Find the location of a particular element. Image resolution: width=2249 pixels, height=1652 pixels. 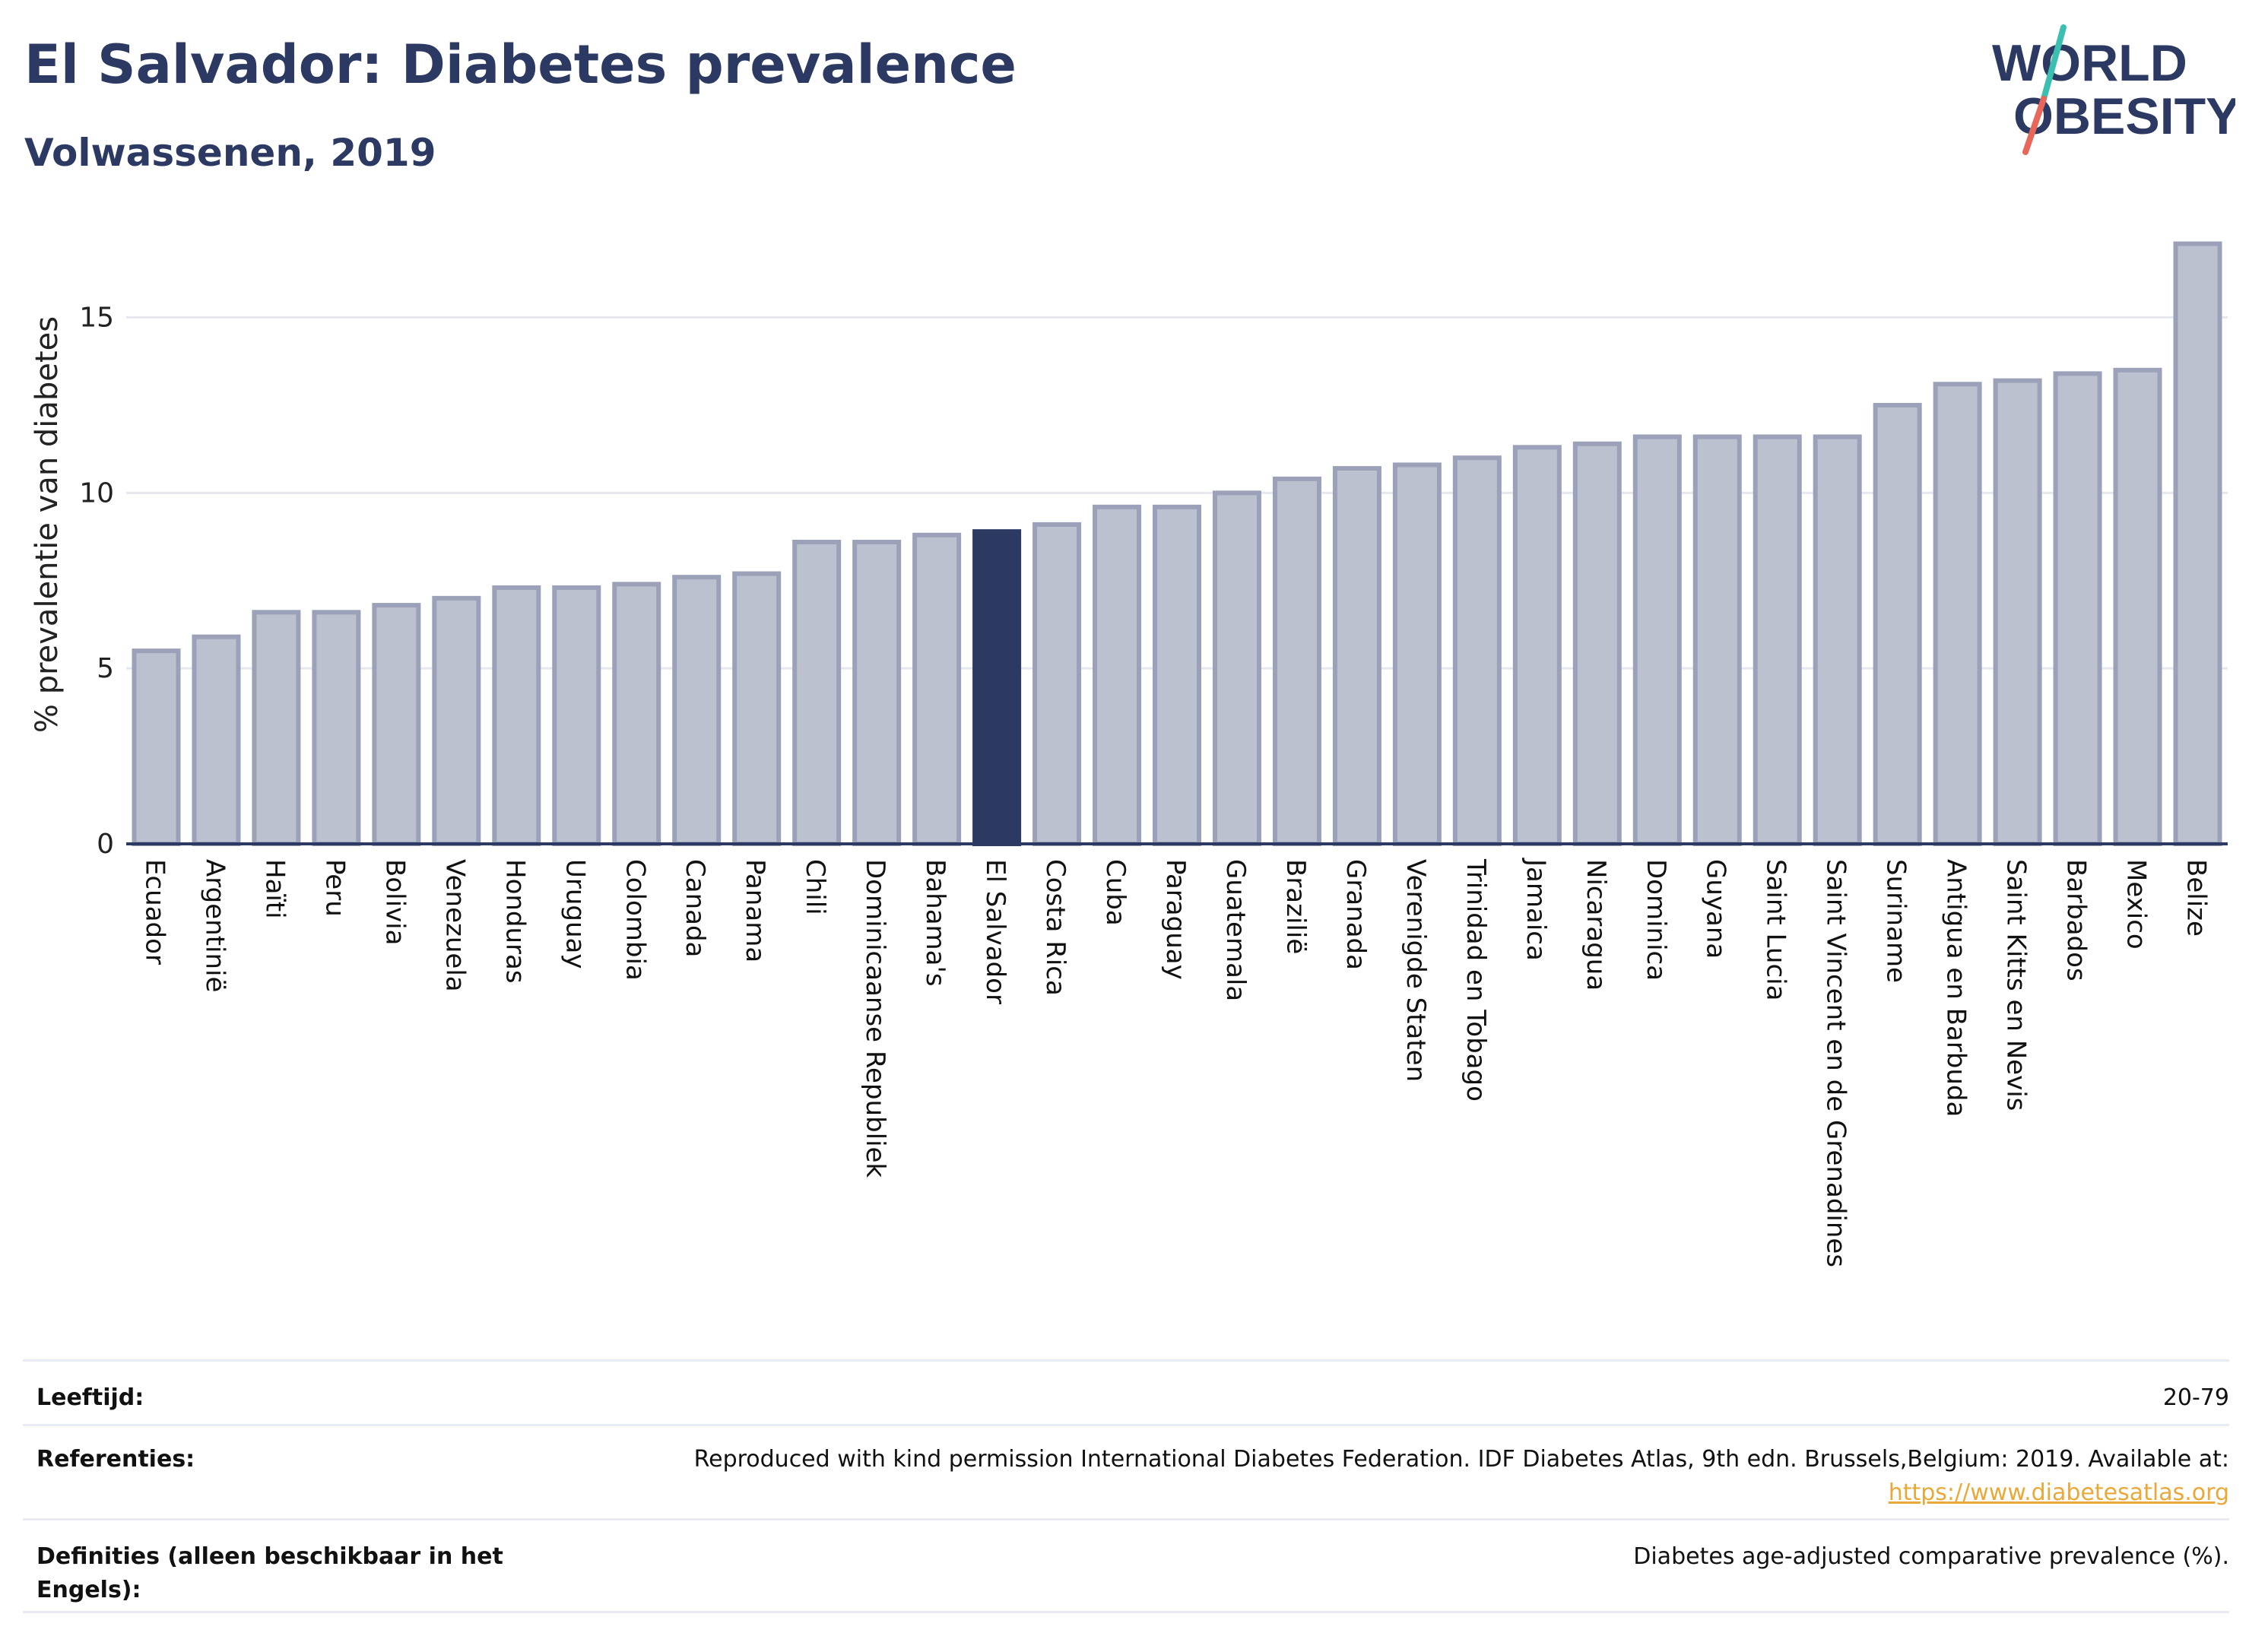

x-tick-label: Colombia is located at coordinates (635, 920).